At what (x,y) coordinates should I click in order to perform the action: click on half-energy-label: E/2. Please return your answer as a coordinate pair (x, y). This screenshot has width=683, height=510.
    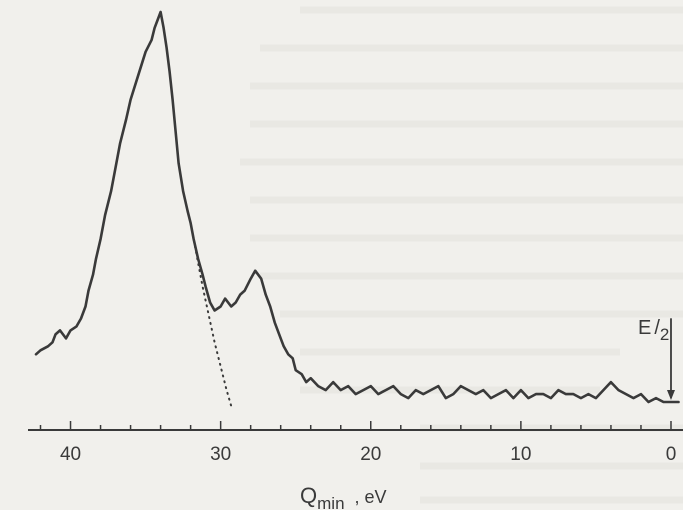
    Looking at the image, I should click on (653, 330).